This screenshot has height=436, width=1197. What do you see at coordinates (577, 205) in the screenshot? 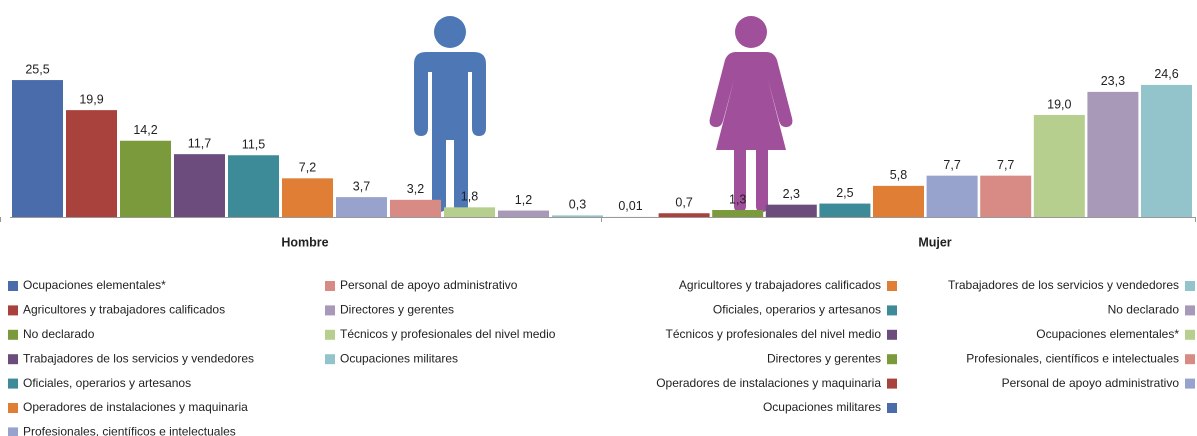
I see `value-label: 0,3` at bounding box center [577, 205].